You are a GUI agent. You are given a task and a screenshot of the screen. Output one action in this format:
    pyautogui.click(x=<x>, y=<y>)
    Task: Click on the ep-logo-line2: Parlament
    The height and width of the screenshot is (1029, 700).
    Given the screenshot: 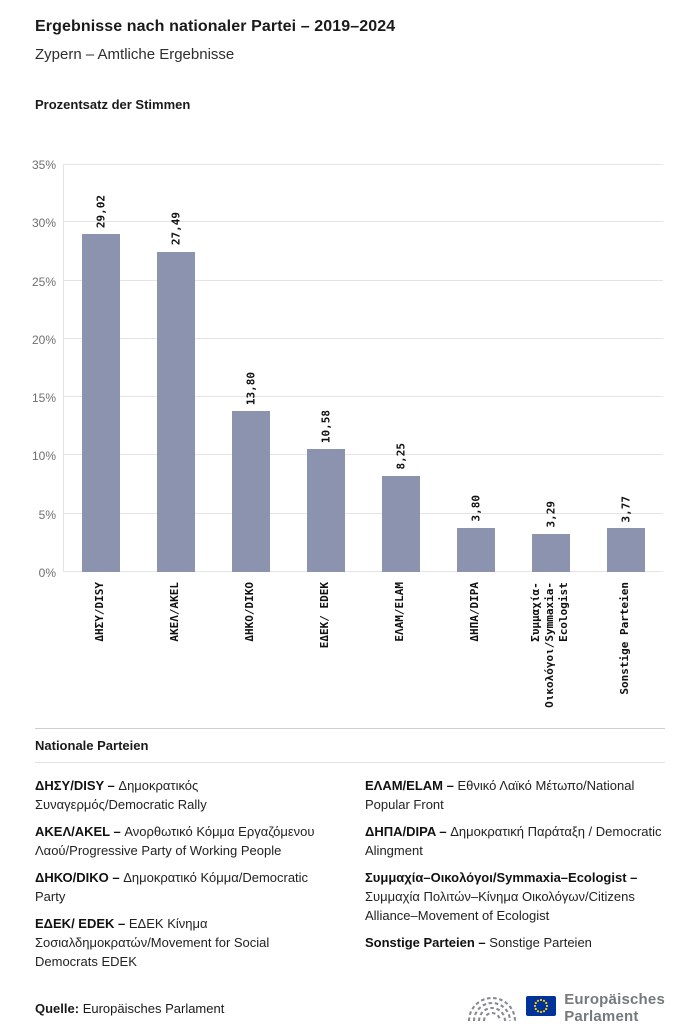 What is the action you would take?
    pyautogui.click(x=601, y=1017)
    